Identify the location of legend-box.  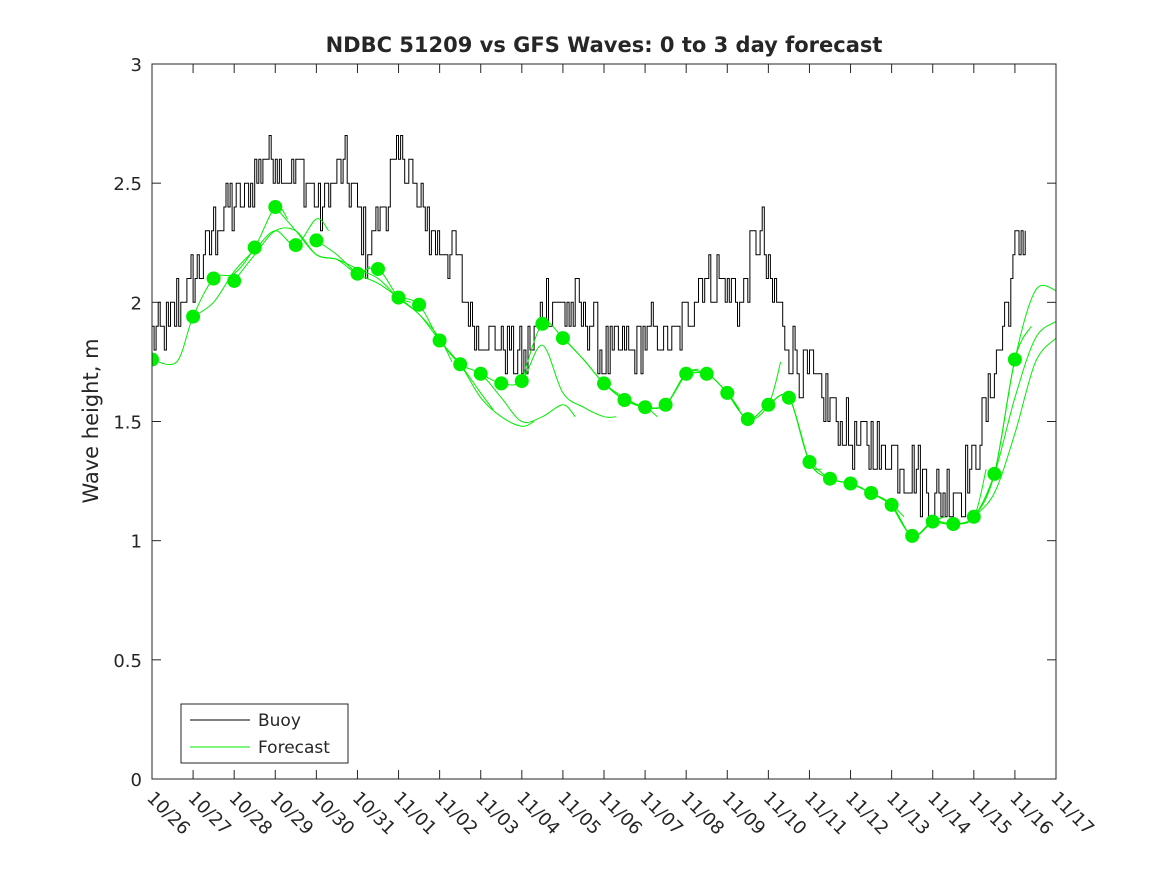
(264, 733).